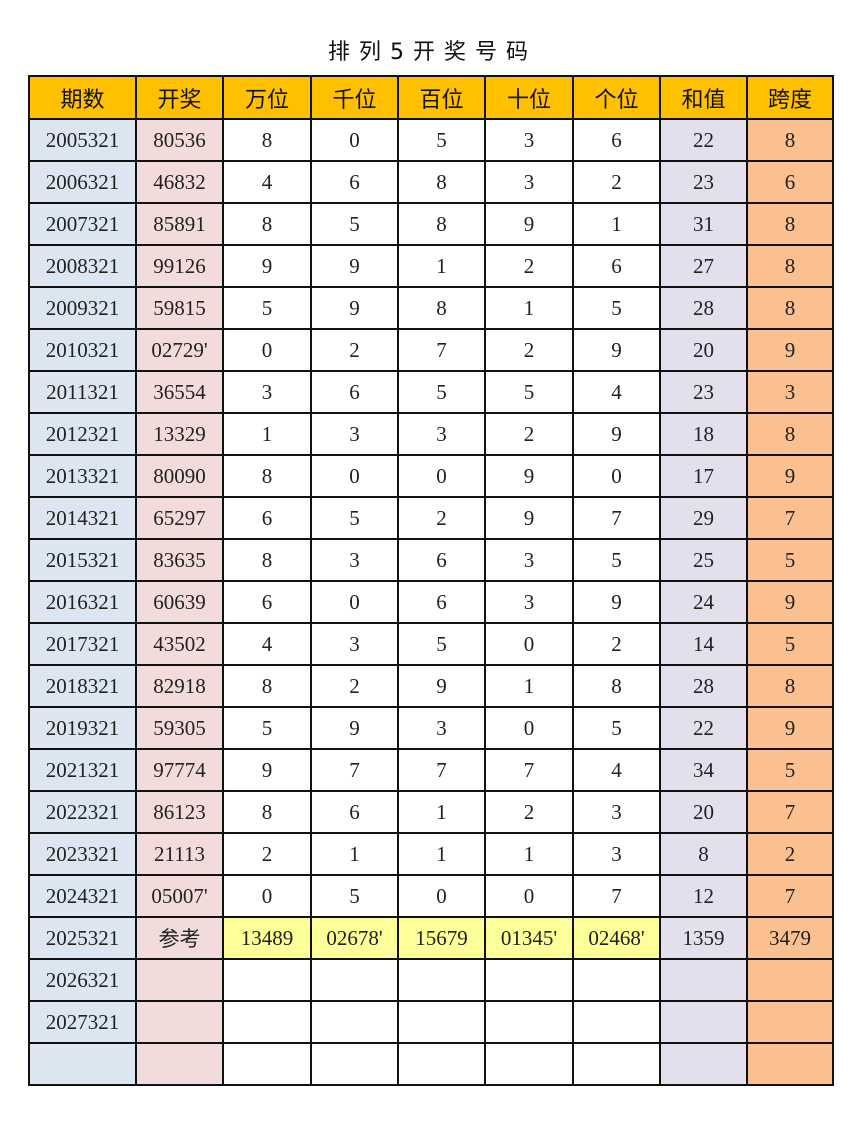 This screenshot has width=865, height=1148. Describe the element at coordinates (431, 980) in the screenshot. I see `table-row: 2026321` at that location.